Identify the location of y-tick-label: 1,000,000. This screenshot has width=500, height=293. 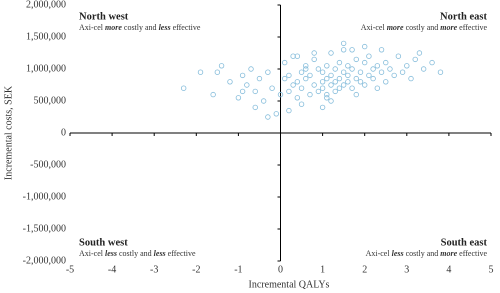
(46, 68).